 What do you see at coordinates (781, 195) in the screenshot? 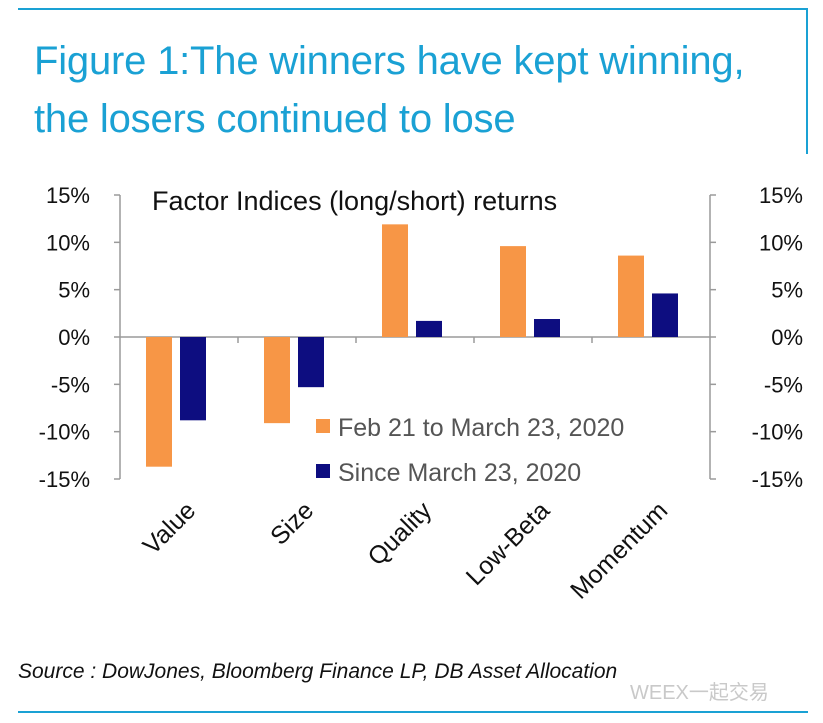
I see `right-tick-label: 15%` at bounding box center [781, 195].